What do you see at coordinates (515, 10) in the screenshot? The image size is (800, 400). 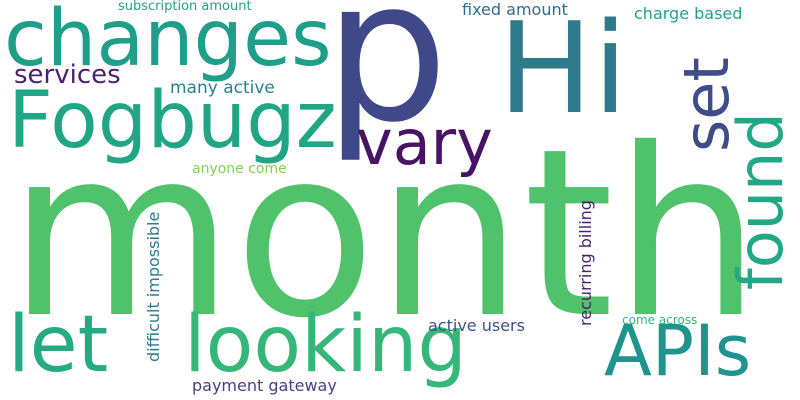 I see `word-fixed-amount: fixed amount` at bounding box center [515, 10].